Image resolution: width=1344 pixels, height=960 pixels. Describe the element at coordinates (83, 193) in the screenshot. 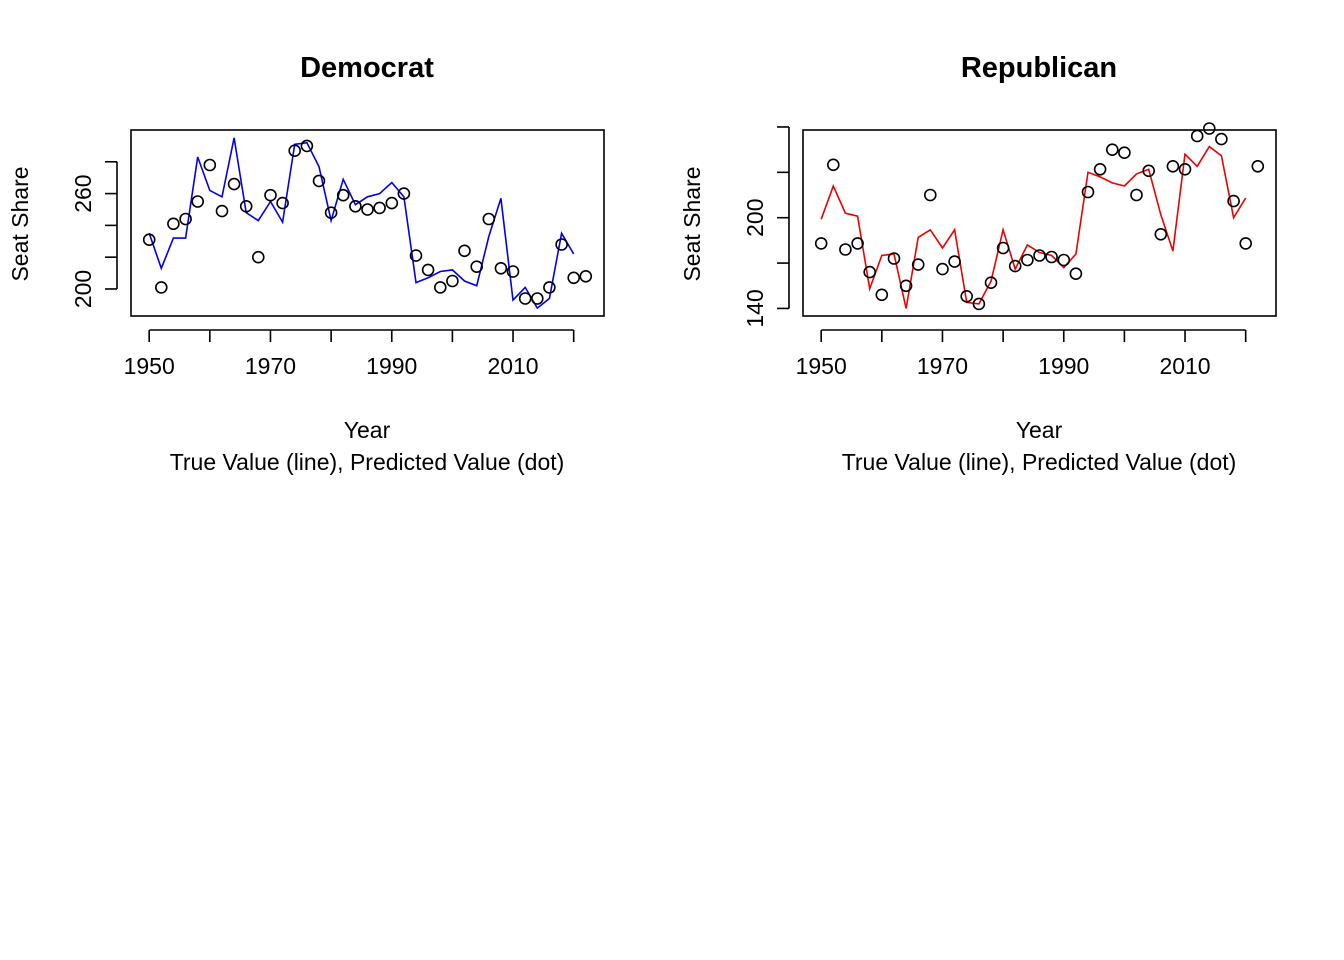

I see `y-tick-label: 260` at that location.